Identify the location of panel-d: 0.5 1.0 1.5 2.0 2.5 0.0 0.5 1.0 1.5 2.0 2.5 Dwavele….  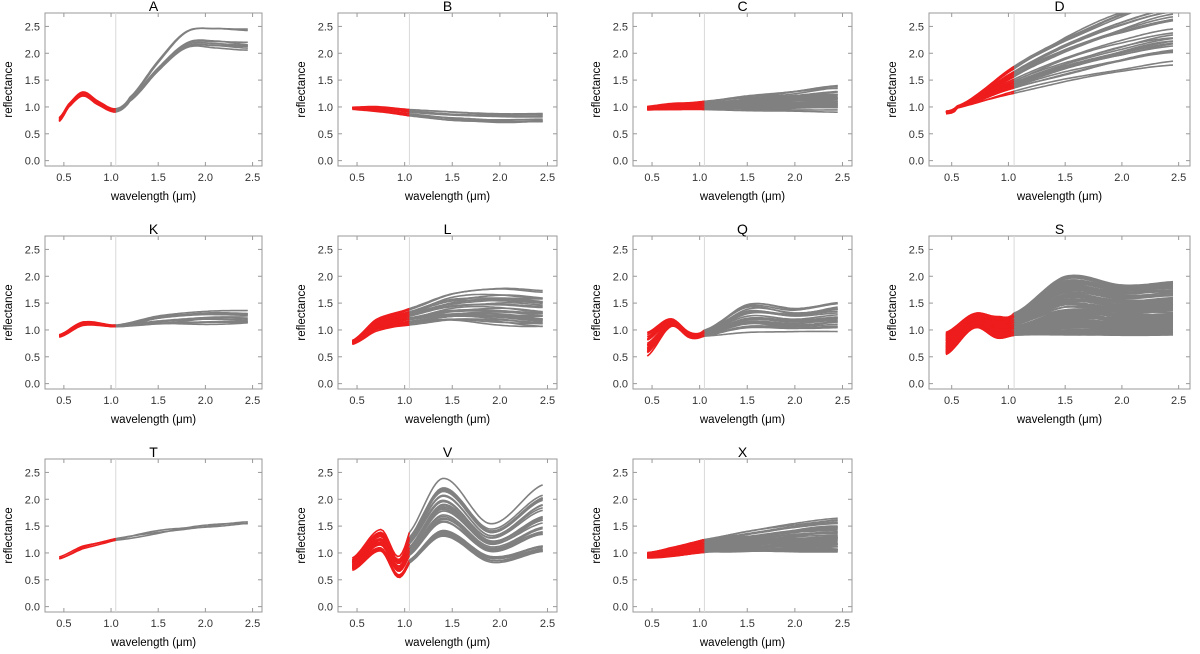
(1039, 101).